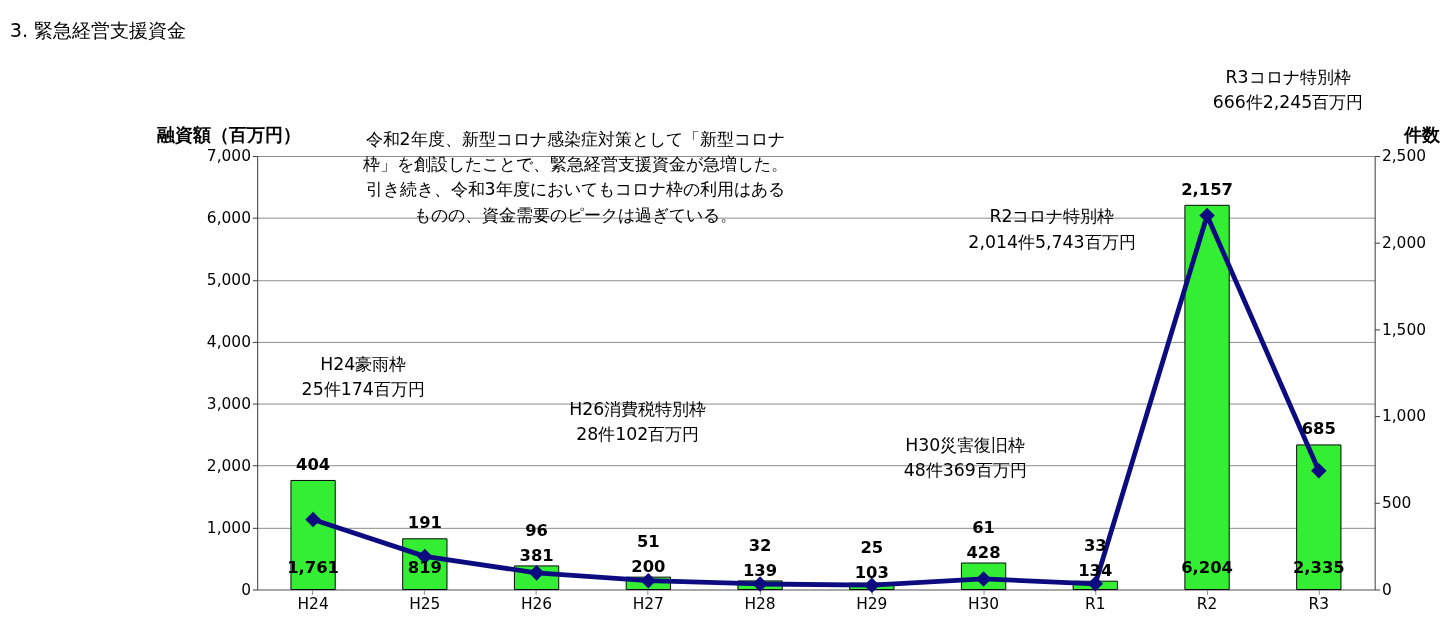  I want to click on annotation: 令和2年度、新型コロナ感染症対策として「新型コロナ枠」を創設したことで、緊急経営支援資金が急増した。引き続き、令和3年度においてもコロナ枠の利用はあるものの、資金需要のピークは過ぎている。, so click(574, 177).